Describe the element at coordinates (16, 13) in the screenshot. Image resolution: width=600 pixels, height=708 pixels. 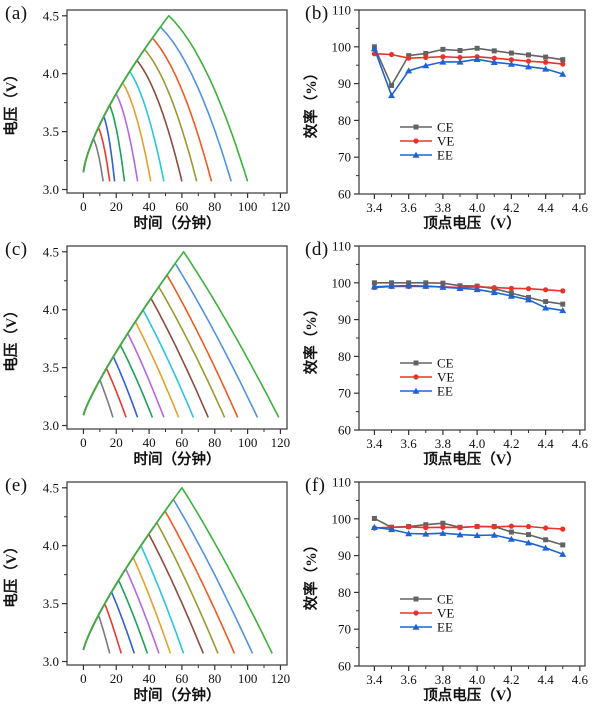
I see `panel-a-label: (a)` at that location.